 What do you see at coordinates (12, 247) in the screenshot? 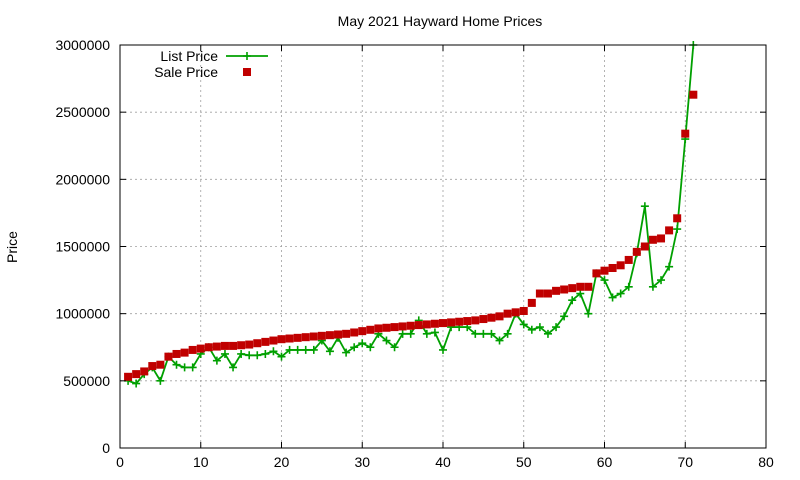
I see `y-axis-label: Price` at bounding box center [12, 247].